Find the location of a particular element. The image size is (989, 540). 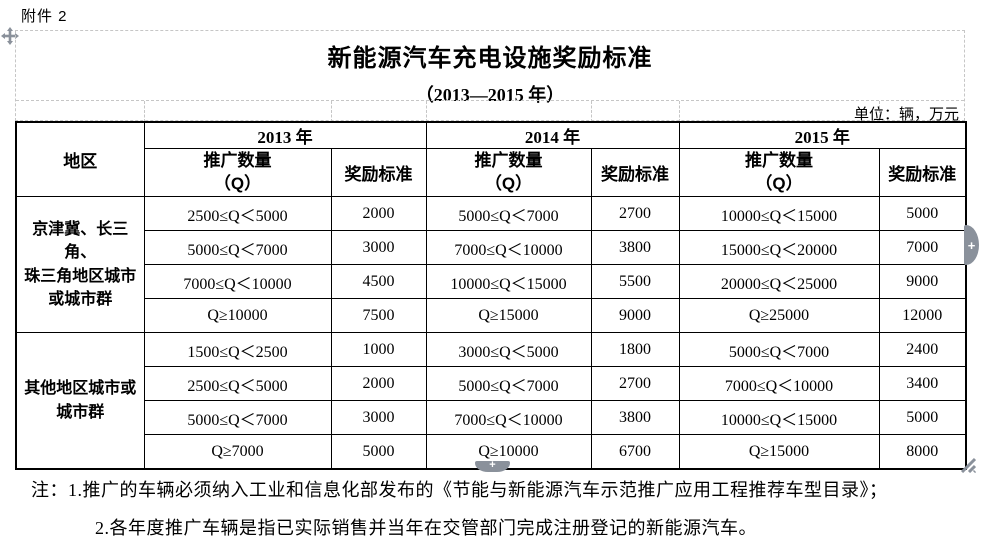

region-cell: 京津冀、长三角、 珠三角地区城市 或城市群 is located at coordinates (80, 264).